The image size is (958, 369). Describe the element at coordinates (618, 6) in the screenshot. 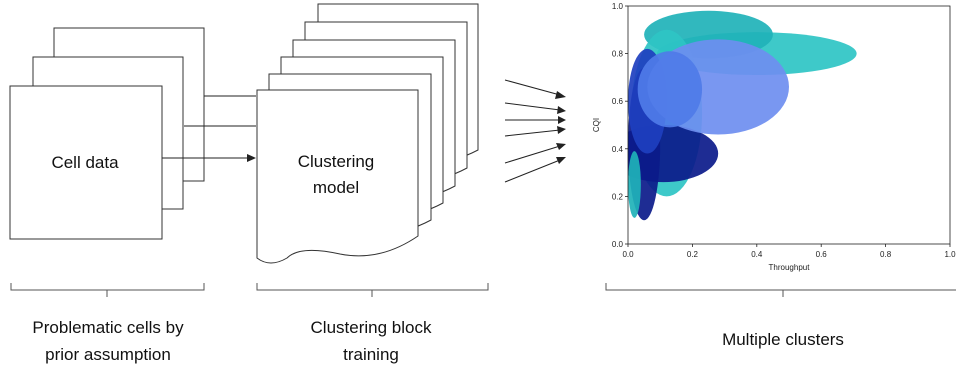

I see `y-tick-label: 1.0` at that location.